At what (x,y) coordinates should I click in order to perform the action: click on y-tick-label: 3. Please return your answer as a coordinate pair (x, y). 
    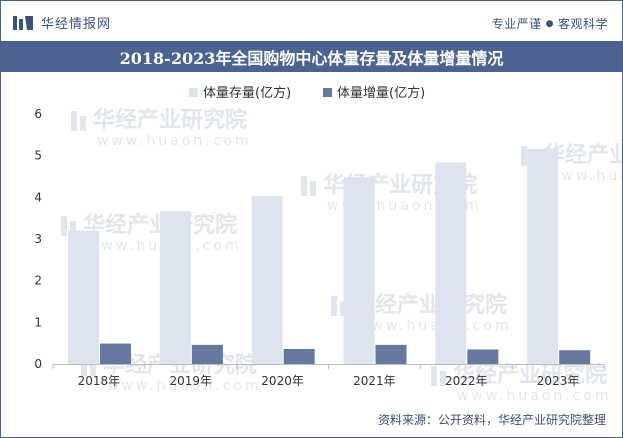
    Looking at the image, I should click on (38, 239).